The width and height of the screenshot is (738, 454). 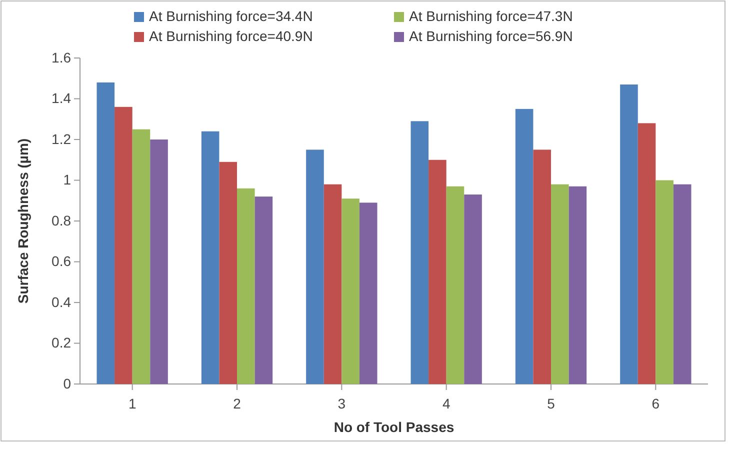 What do you see at coordinates (551, 403) in the screenshot?
I see `x-tick-label: 5` at bounding box center [551, 403].